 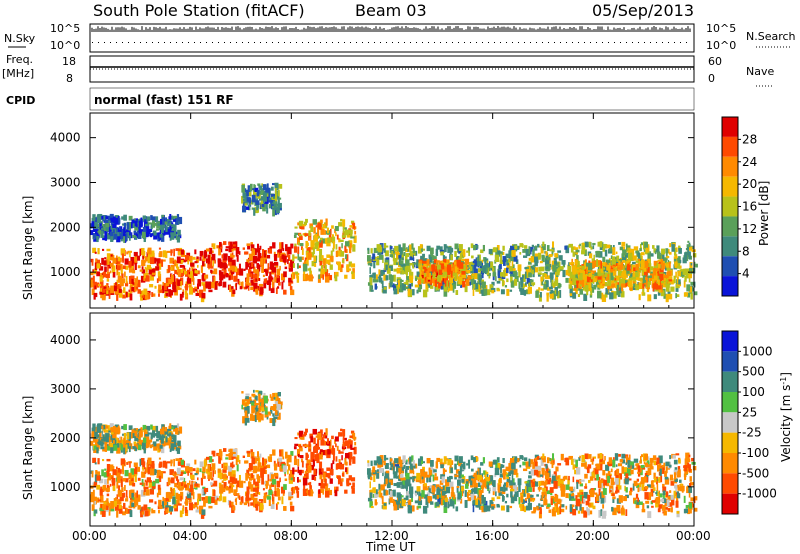 I want to click on freq-panel: Freq. [MHz] 18 8 60 0 Nave, so click(x=388, y=70).